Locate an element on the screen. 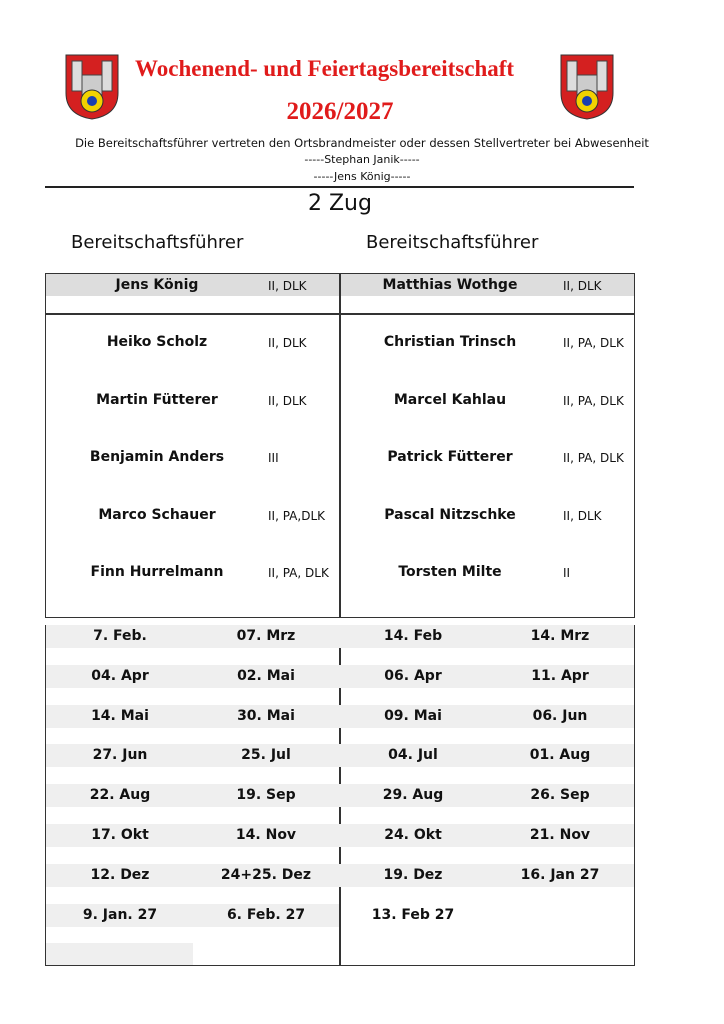  duty-date: 14. Mai is located at coordinates (120, 715).